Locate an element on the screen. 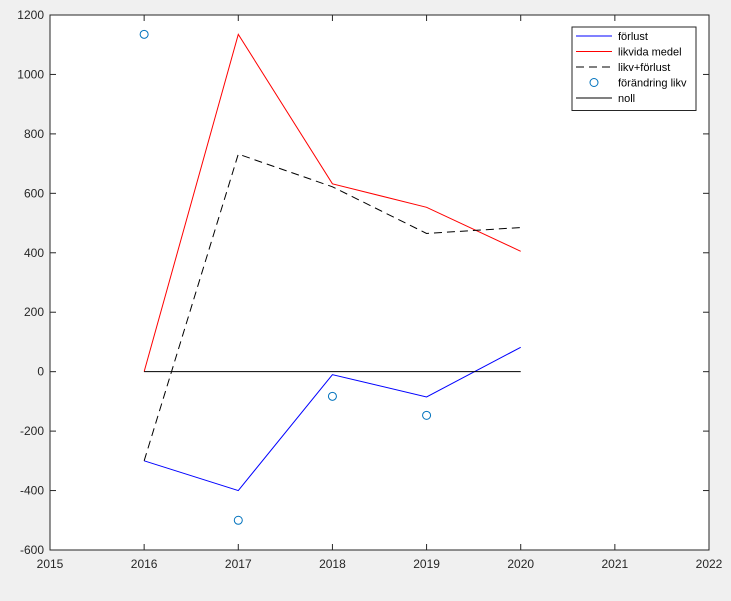 The height and width of the screenshot is (601, 731). y-tick-label: 200 is located at coordinates (34, 312).